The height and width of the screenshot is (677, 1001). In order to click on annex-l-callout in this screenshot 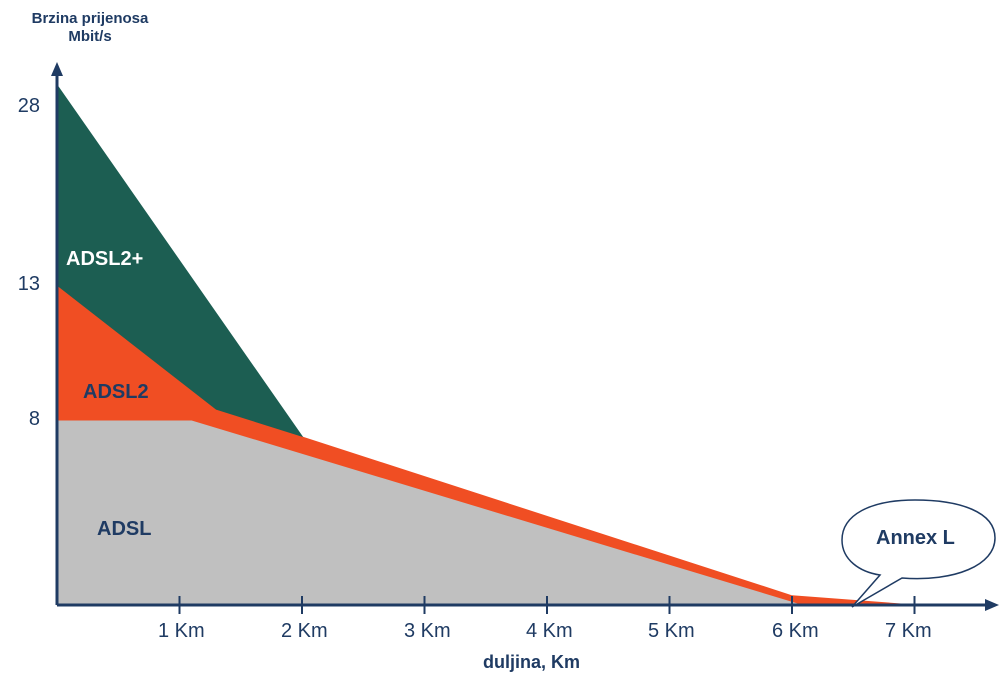, I will do `click(918, 553)`.